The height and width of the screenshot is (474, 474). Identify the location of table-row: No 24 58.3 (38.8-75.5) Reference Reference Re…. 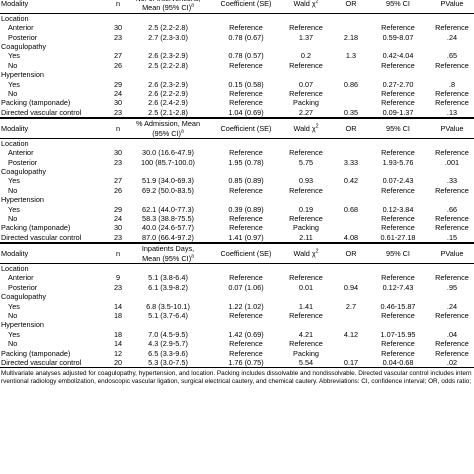
(237, 218).